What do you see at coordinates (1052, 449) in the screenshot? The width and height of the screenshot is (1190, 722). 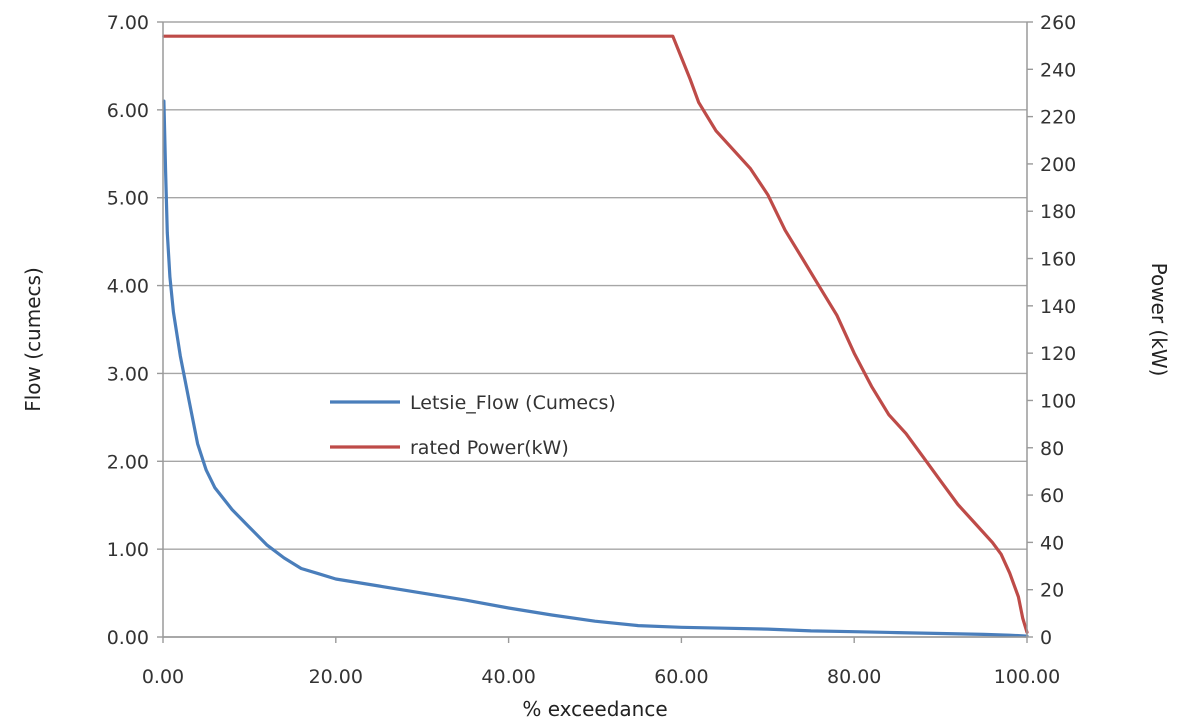 I see `y2-tick-label-4: 80` at bounding box center [1052, 449].